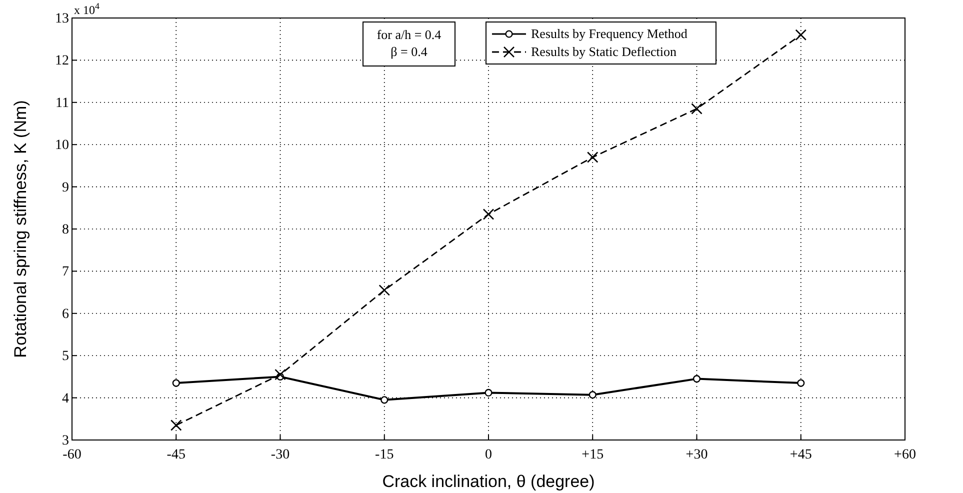 The image size is (963, 493). What do you see at coordinates (65, 230) in the screenshot?
I see `y-tick-label: 8` at bounding box center [65, 230].